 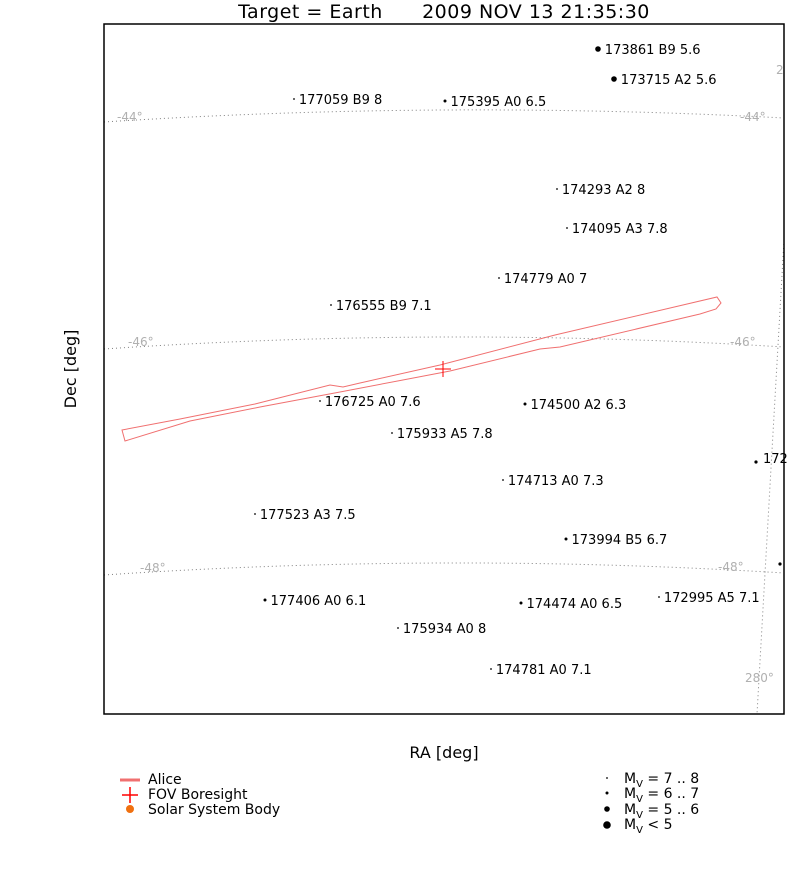 What do you see at coordinates (620, 540) in the screenshot?
I see `star-label: 173994 B5 6.7` at bounding box center [620, 540].